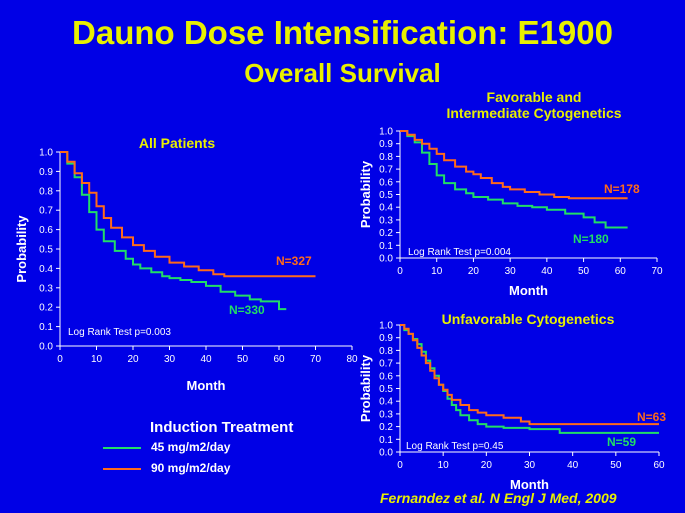 The height and width of the screenshot is (513, 685). Describe the element at coordinates (188, 214) in the screenshot. I see `series-line-N=327` at that location.